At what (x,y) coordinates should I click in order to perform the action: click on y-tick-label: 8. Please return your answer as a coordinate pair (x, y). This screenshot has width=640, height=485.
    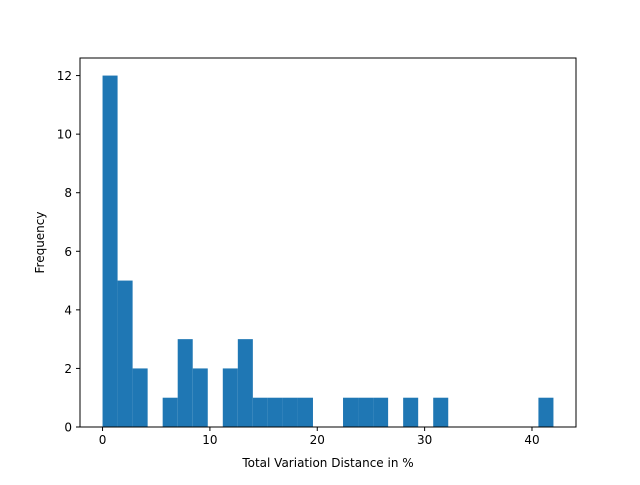
    Looking at the image, I should click on (68, 193).